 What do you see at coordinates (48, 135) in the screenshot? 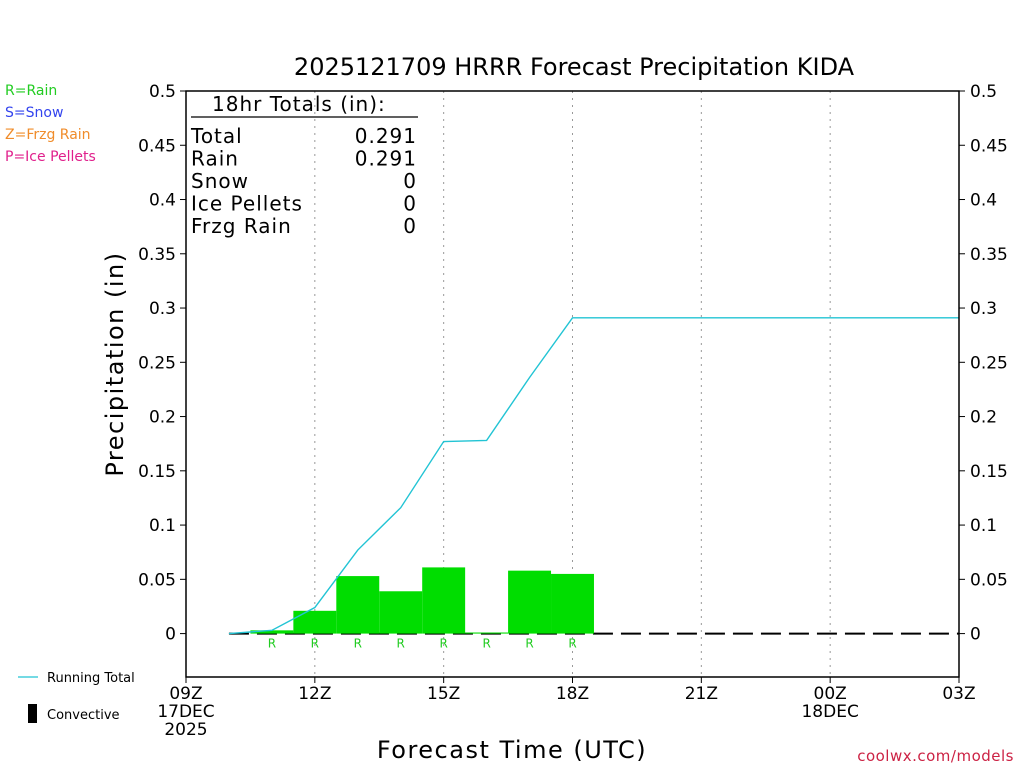
I see `ptype-legend-frzg-rain: Z=Frzg Rain` at bounding box center [48, 135].